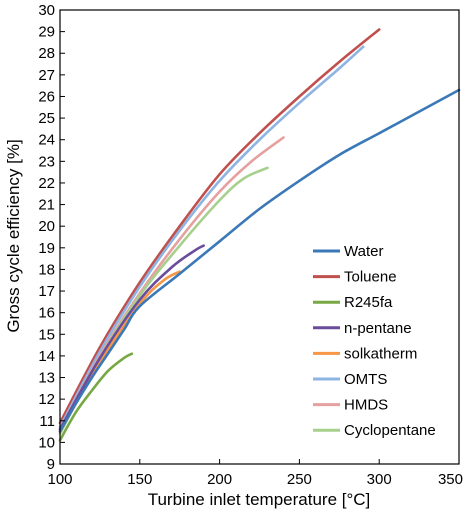 The width and height of the screenshot is (474, 517). I want to click on y-tick-label: 19, so click(46, 248).